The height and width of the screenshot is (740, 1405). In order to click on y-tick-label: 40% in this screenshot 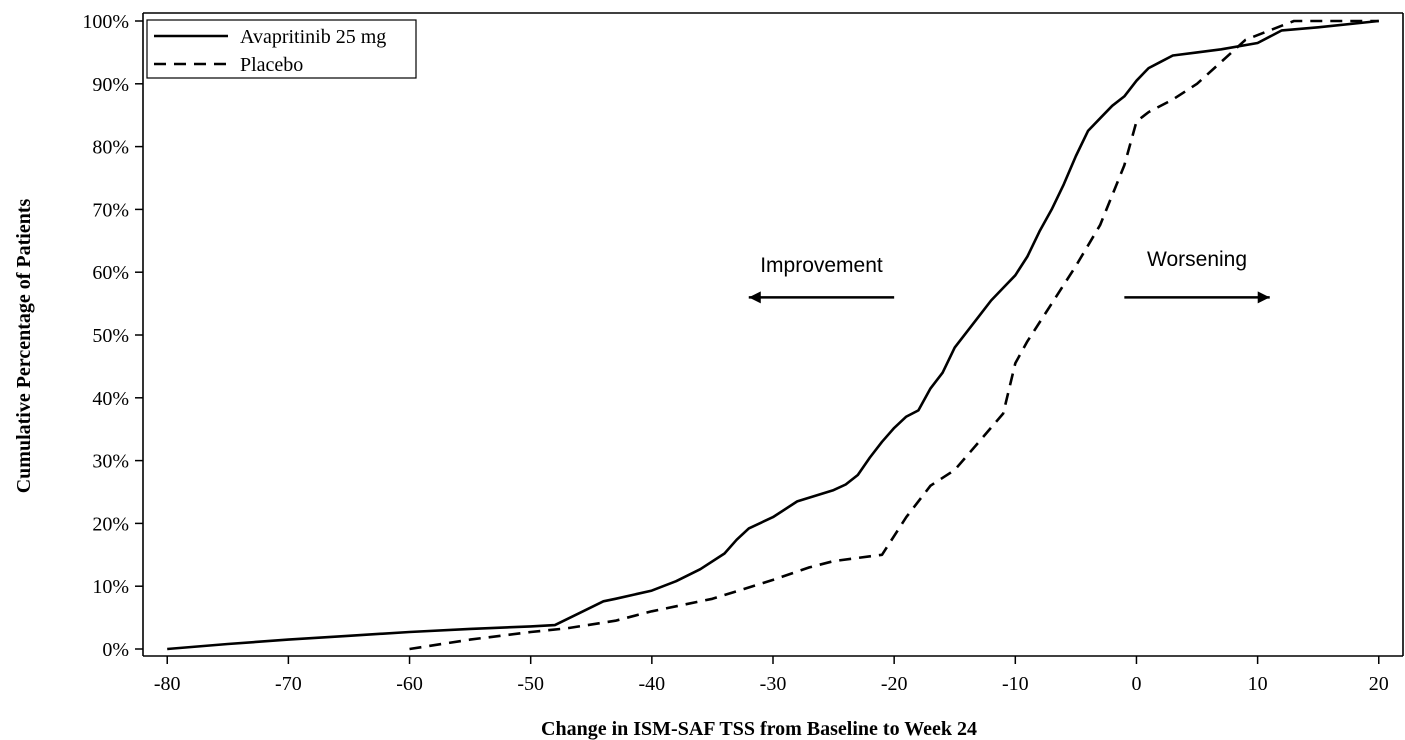, I will do `click(110, 399)`.